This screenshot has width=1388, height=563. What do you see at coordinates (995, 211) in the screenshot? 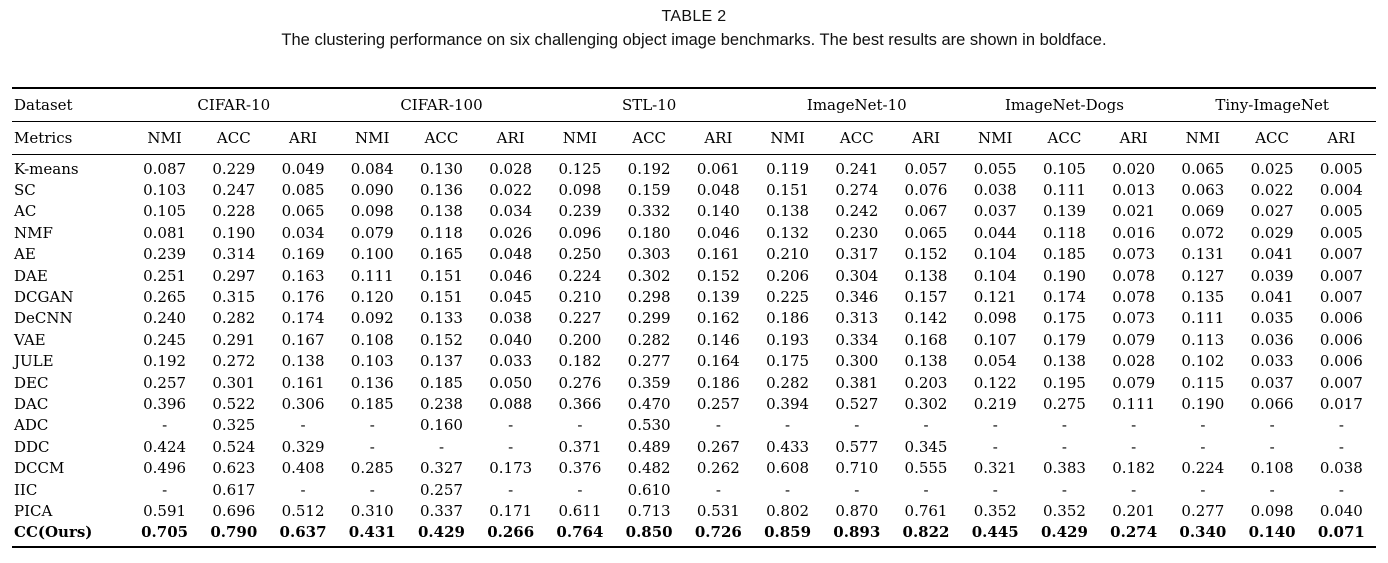
I see `value-cell: 0.037` at bounding box center [995, 211].